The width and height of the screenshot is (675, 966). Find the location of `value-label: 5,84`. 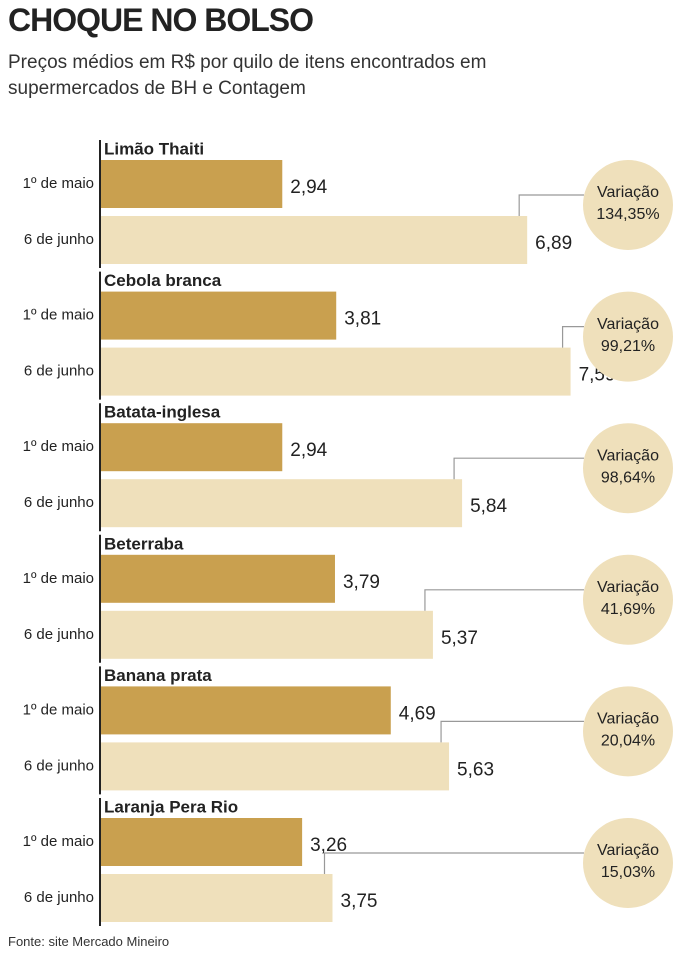

value-label: 5,84 is located at coordinates (488, 506).